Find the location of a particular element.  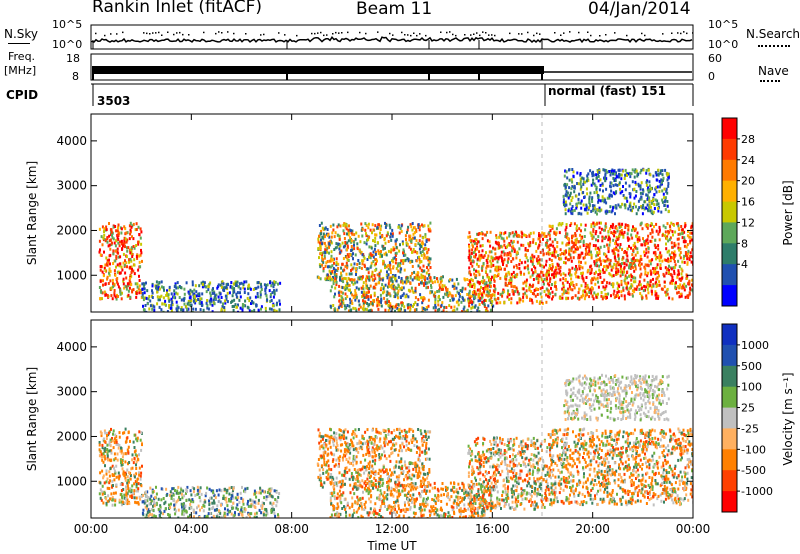

y-tick-label: 4000 is located at coordinates (71, 141).